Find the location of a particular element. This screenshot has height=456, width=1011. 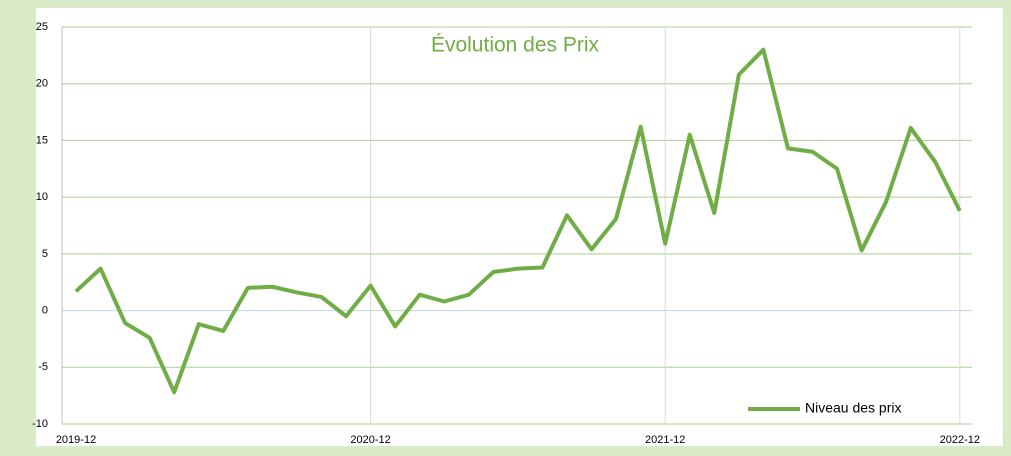

chart-title: Évolution des Prix is located at coordinates (515, 45).